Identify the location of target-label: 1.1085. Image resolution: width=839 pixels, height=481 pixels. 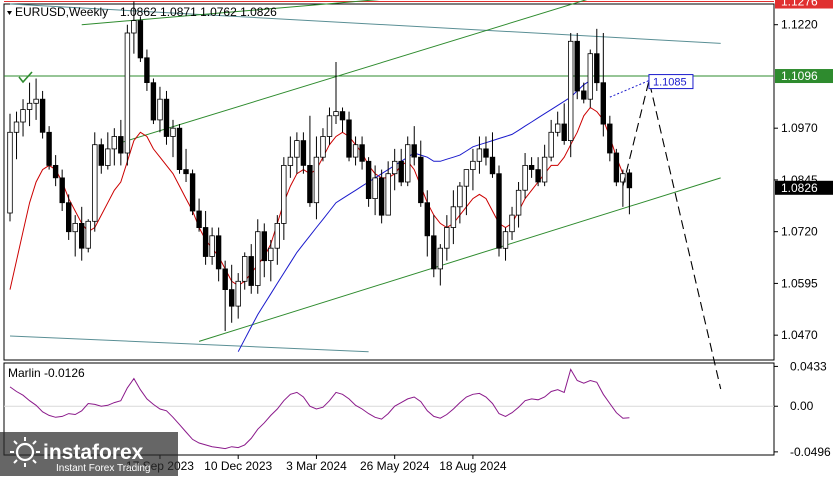
(670, 83).